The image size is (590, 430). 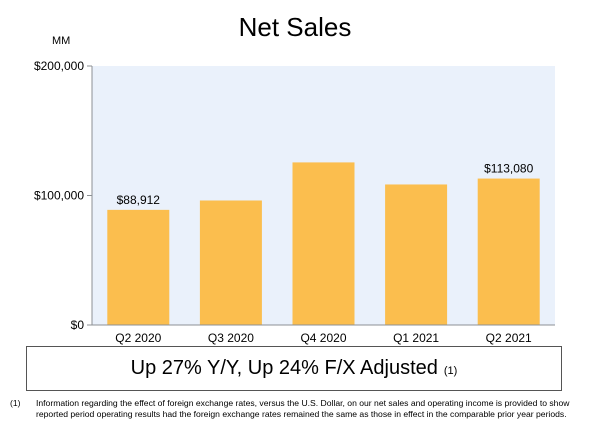 What do you see at coordinates (416, 254) in the screenshot?
I see `bar-q1-2021` at bounding box center [416, 254].